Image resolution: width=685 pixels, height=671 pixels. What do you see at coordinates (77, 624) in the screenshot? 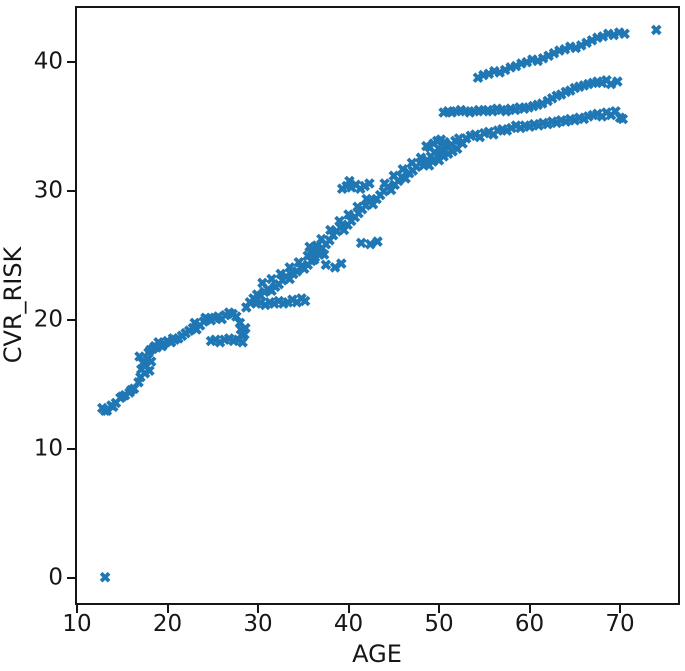
I see `x-tick-label: 10` at bounding box center [77, 624].